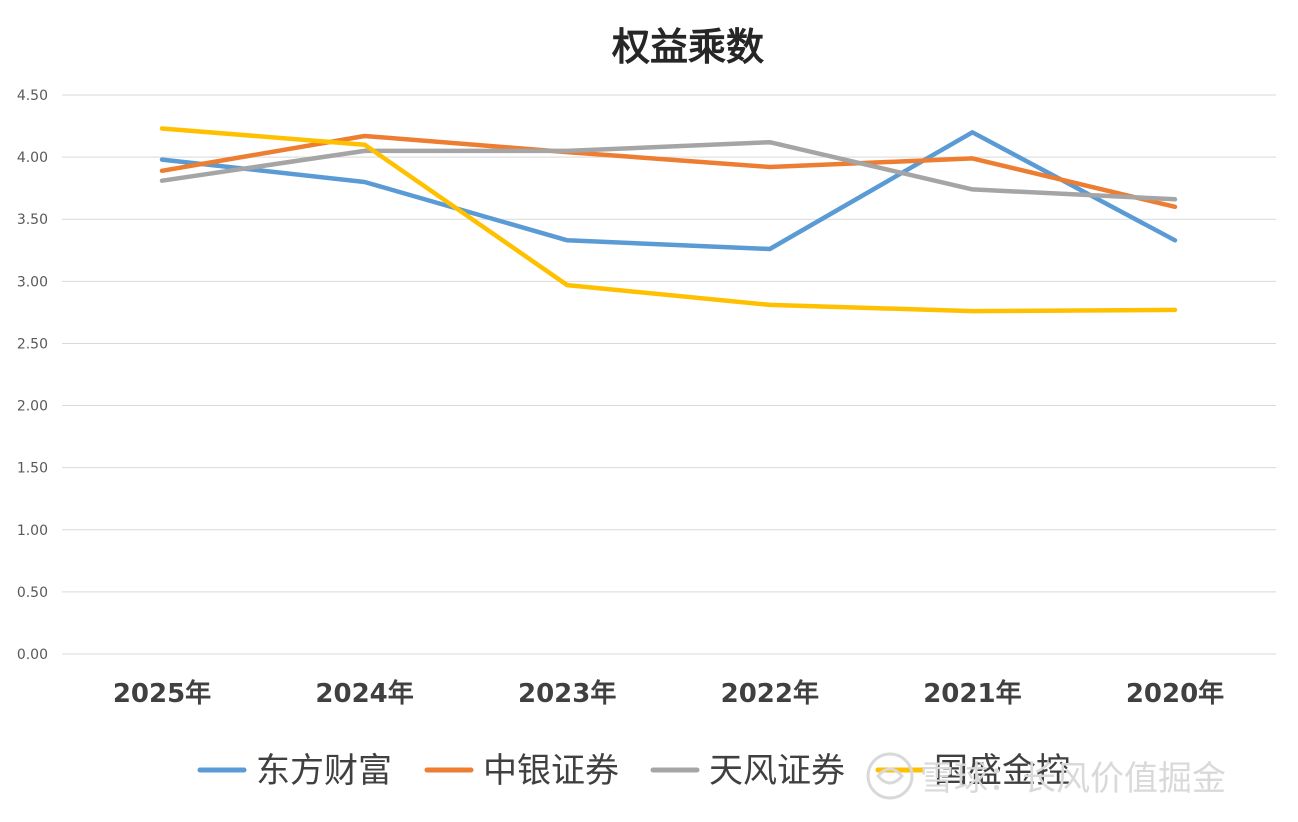  Describe the element at coordinates (324, 771) in the screenshot. I see `legend-label: 东方财富` at that location.